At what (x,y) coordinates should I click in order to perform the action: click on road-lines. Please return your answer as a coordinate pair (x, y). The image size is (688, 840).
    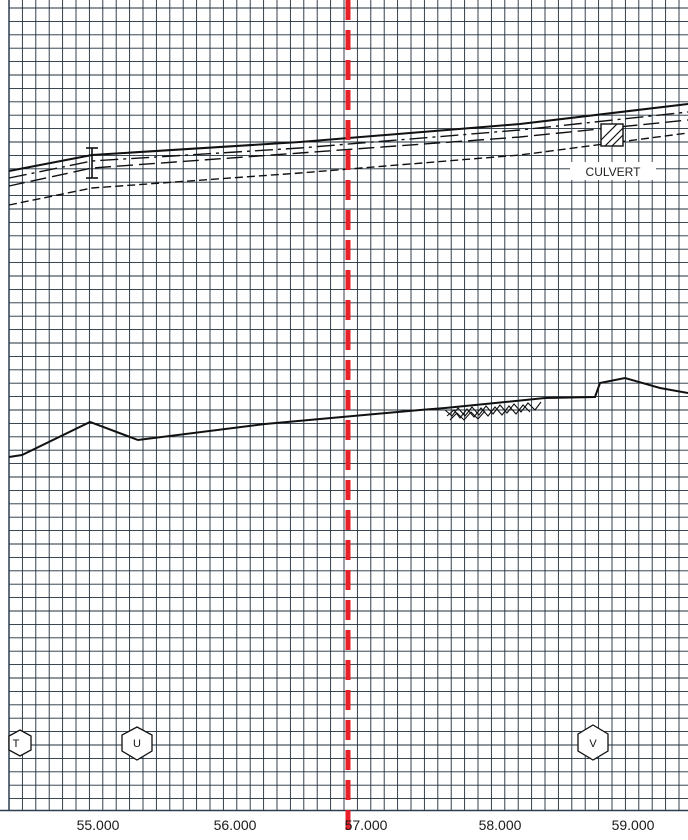
    Looking at the image, I should click on (348, 154).